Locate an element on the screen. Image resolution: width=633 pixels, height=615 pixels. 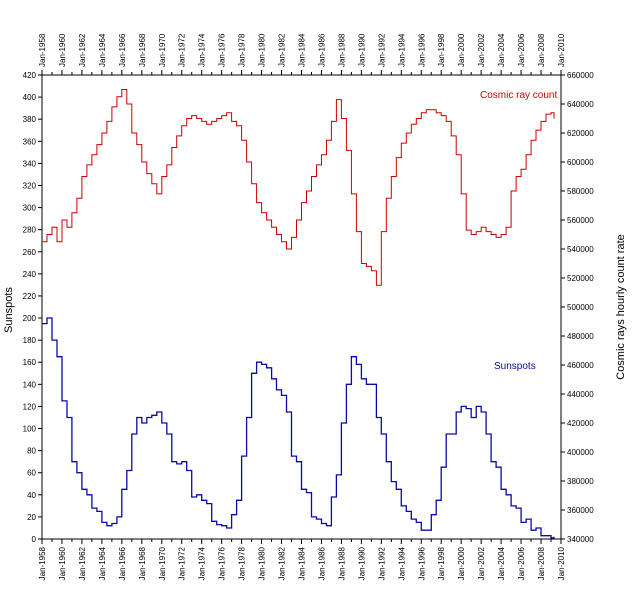
x-tick-label-top: Jan-1958 is located at coordinates (42, 50).